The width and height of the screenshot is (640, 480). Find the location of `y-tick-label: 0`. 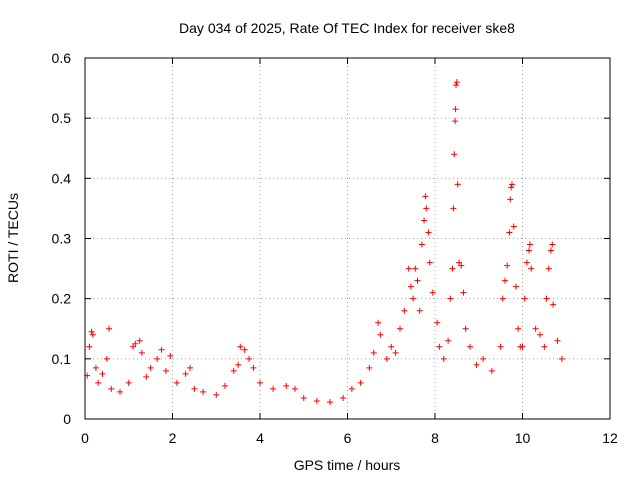

y-tick-label: 0 is located at coordinates (67, 419).